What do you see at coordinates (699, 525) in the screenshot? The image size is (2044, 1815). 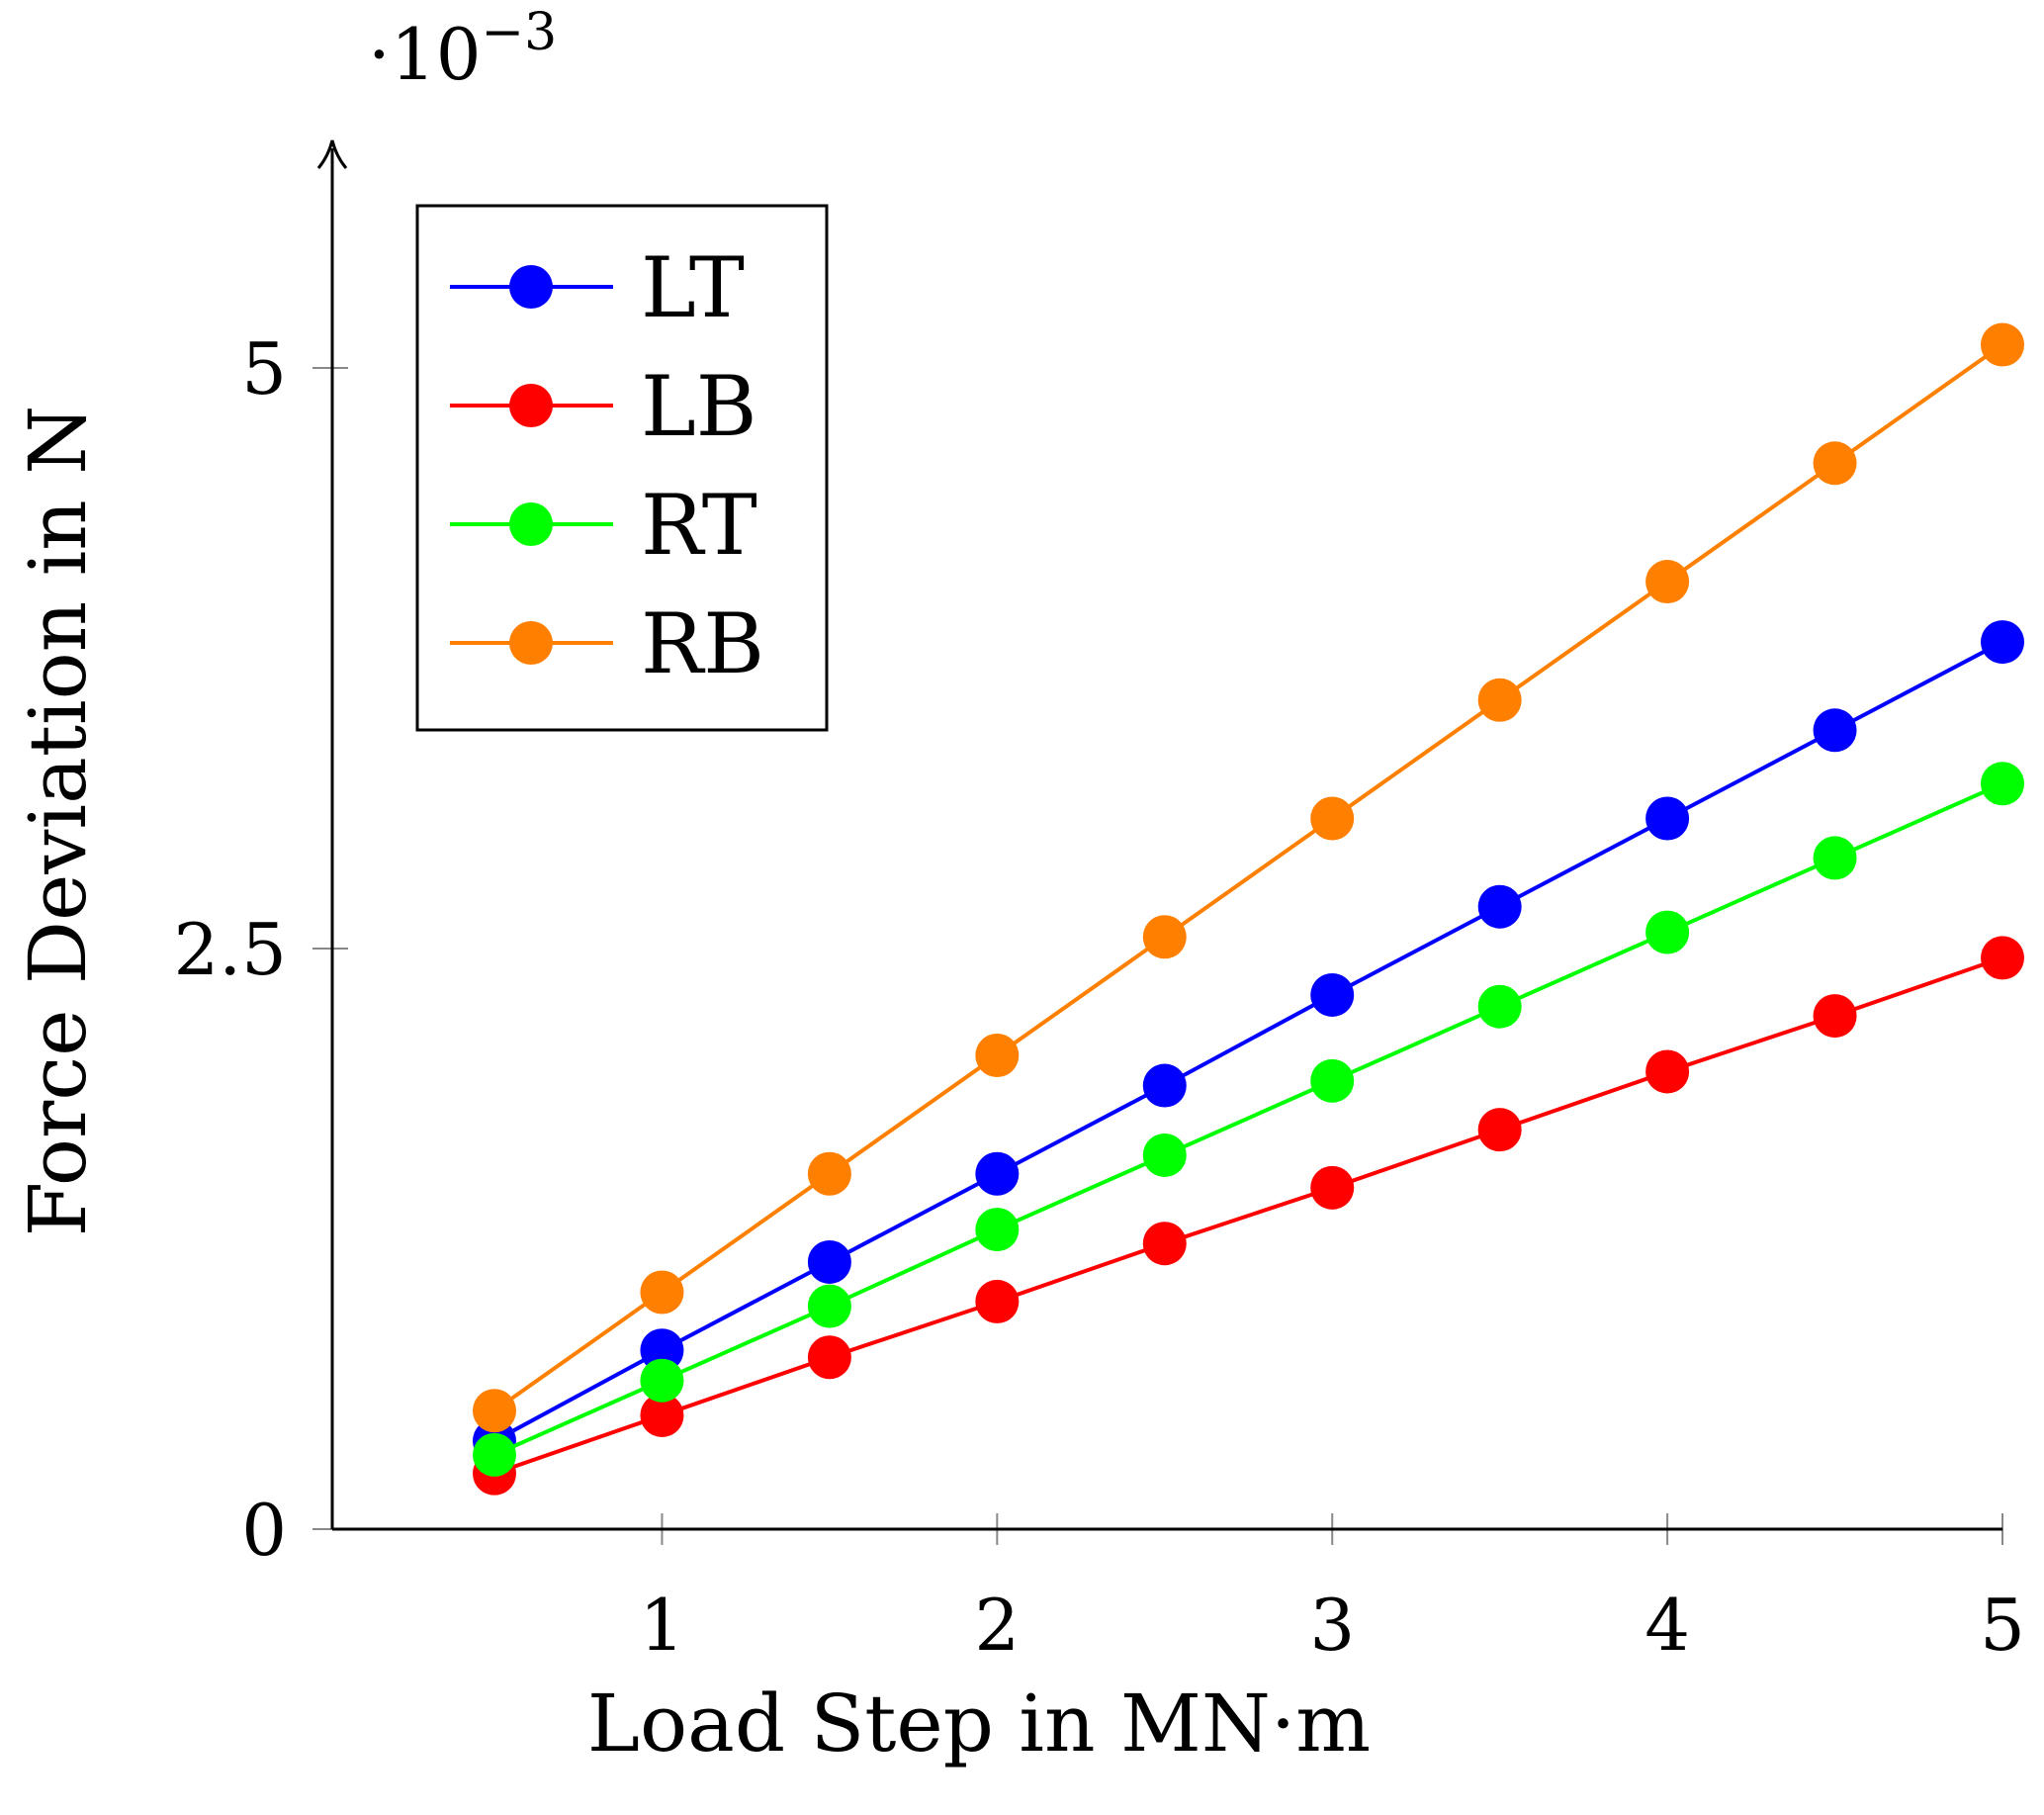 I see `legend-label: RT` at bounding box center [699, 525].